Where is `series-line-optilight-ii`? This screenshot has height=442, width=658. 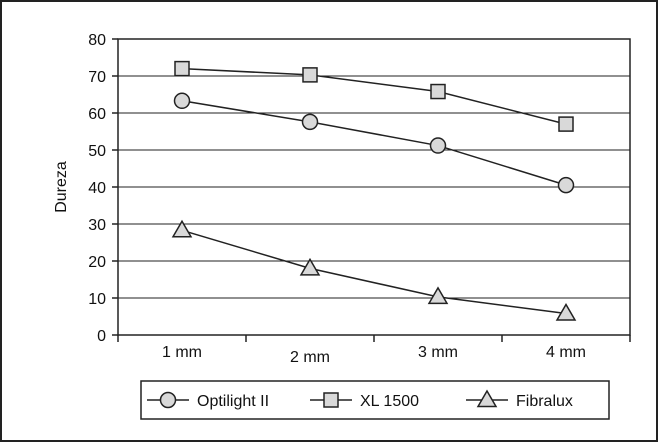
series-line-optilight-ii is located at coordinates (374, 143).